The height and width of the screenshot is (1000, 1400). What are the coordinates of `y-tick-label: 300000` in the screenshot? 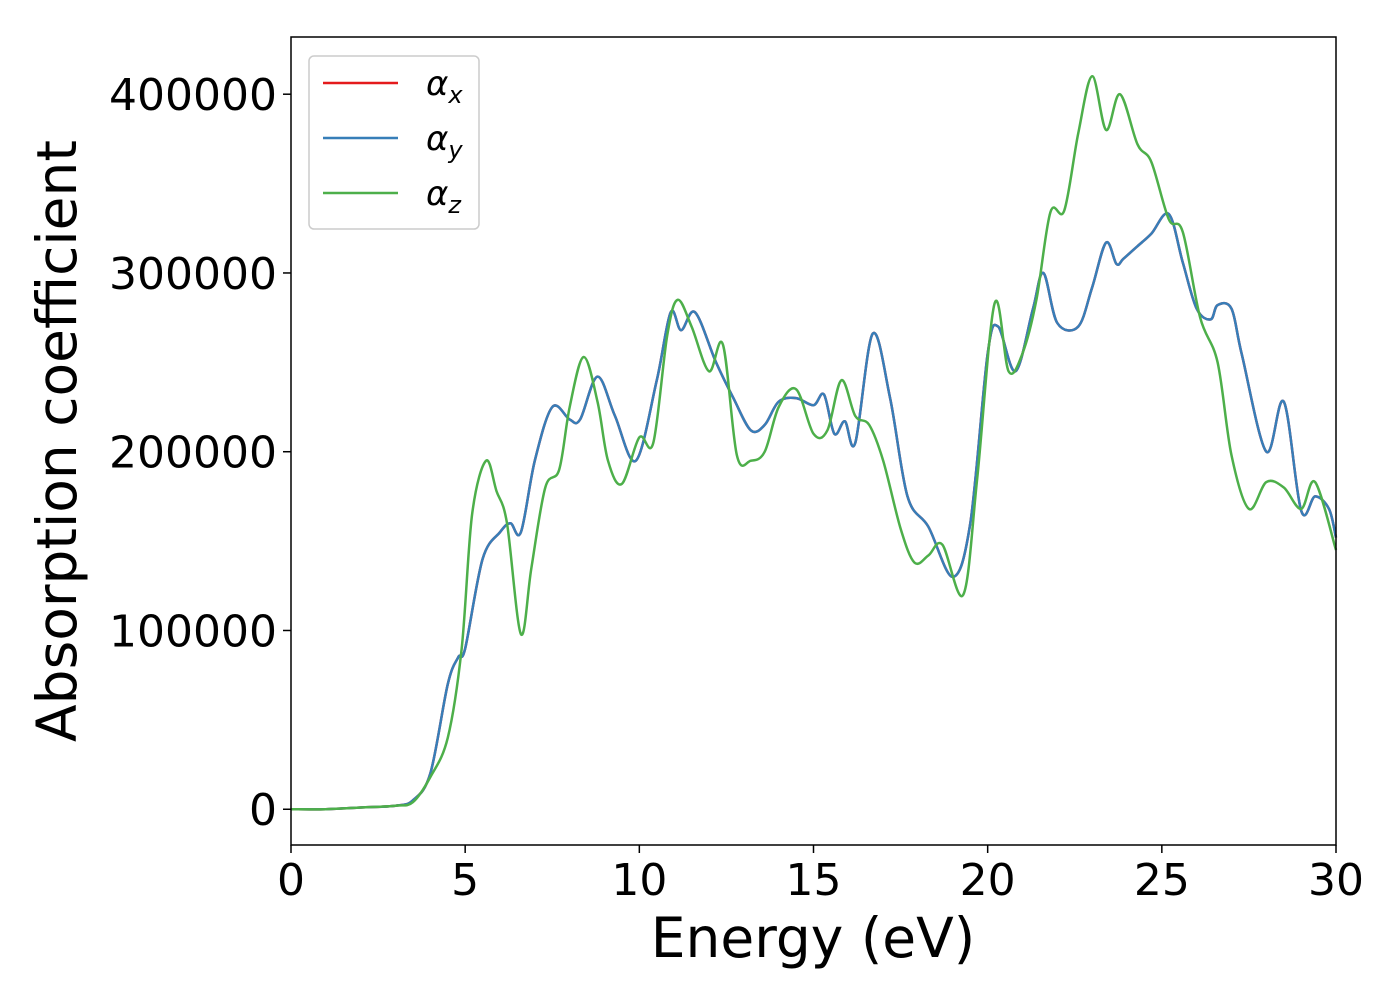 It's located at (193, 274).